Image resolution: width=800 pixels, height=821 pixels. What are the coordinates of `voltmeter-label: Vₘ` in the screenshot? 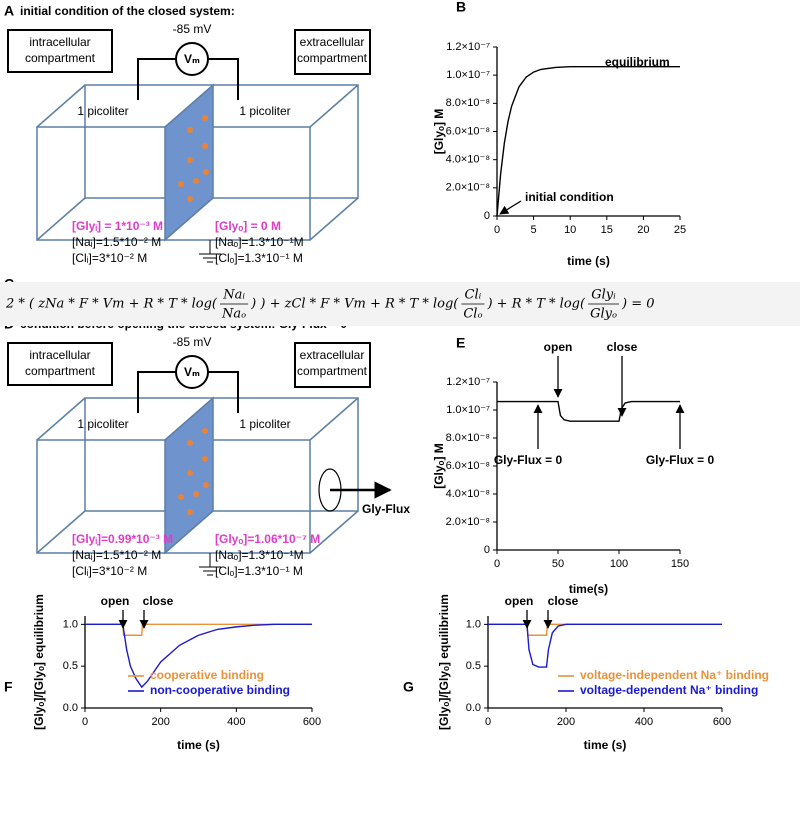 It's located at (192, 372).